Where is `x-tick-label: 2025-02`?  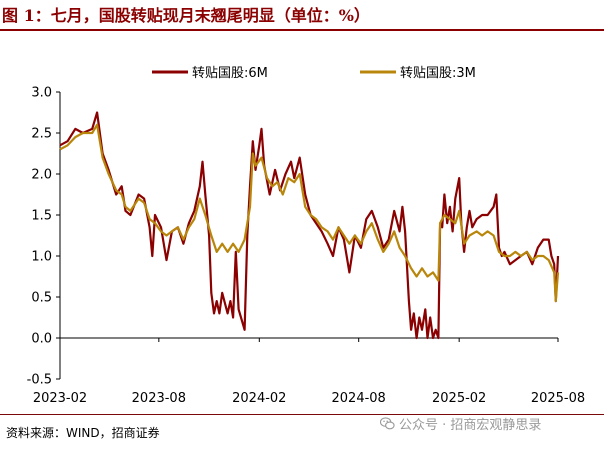 x-tick-label: 2025-02 is located at coordinates (459, 398).